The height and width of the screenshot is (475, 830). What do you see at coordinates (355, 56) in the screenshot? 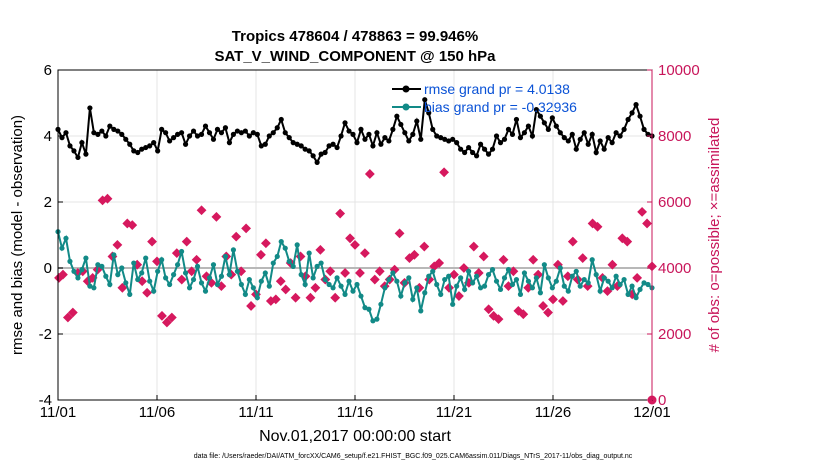
I see `chart-subtitle: SAT_V_WIND_COMPONENT @ 150 hPa` at bounding box center [355, 56].